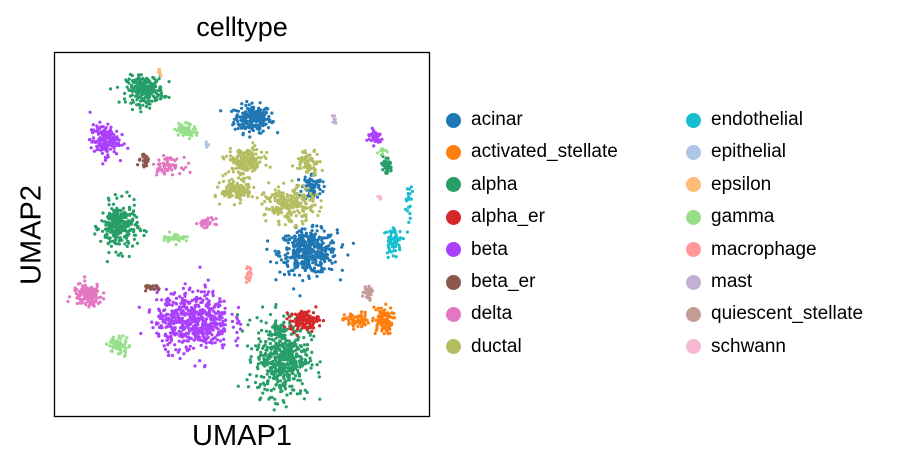  I want to click on legend-item-activated_stellate: activated_stellate, so click(532, 152).